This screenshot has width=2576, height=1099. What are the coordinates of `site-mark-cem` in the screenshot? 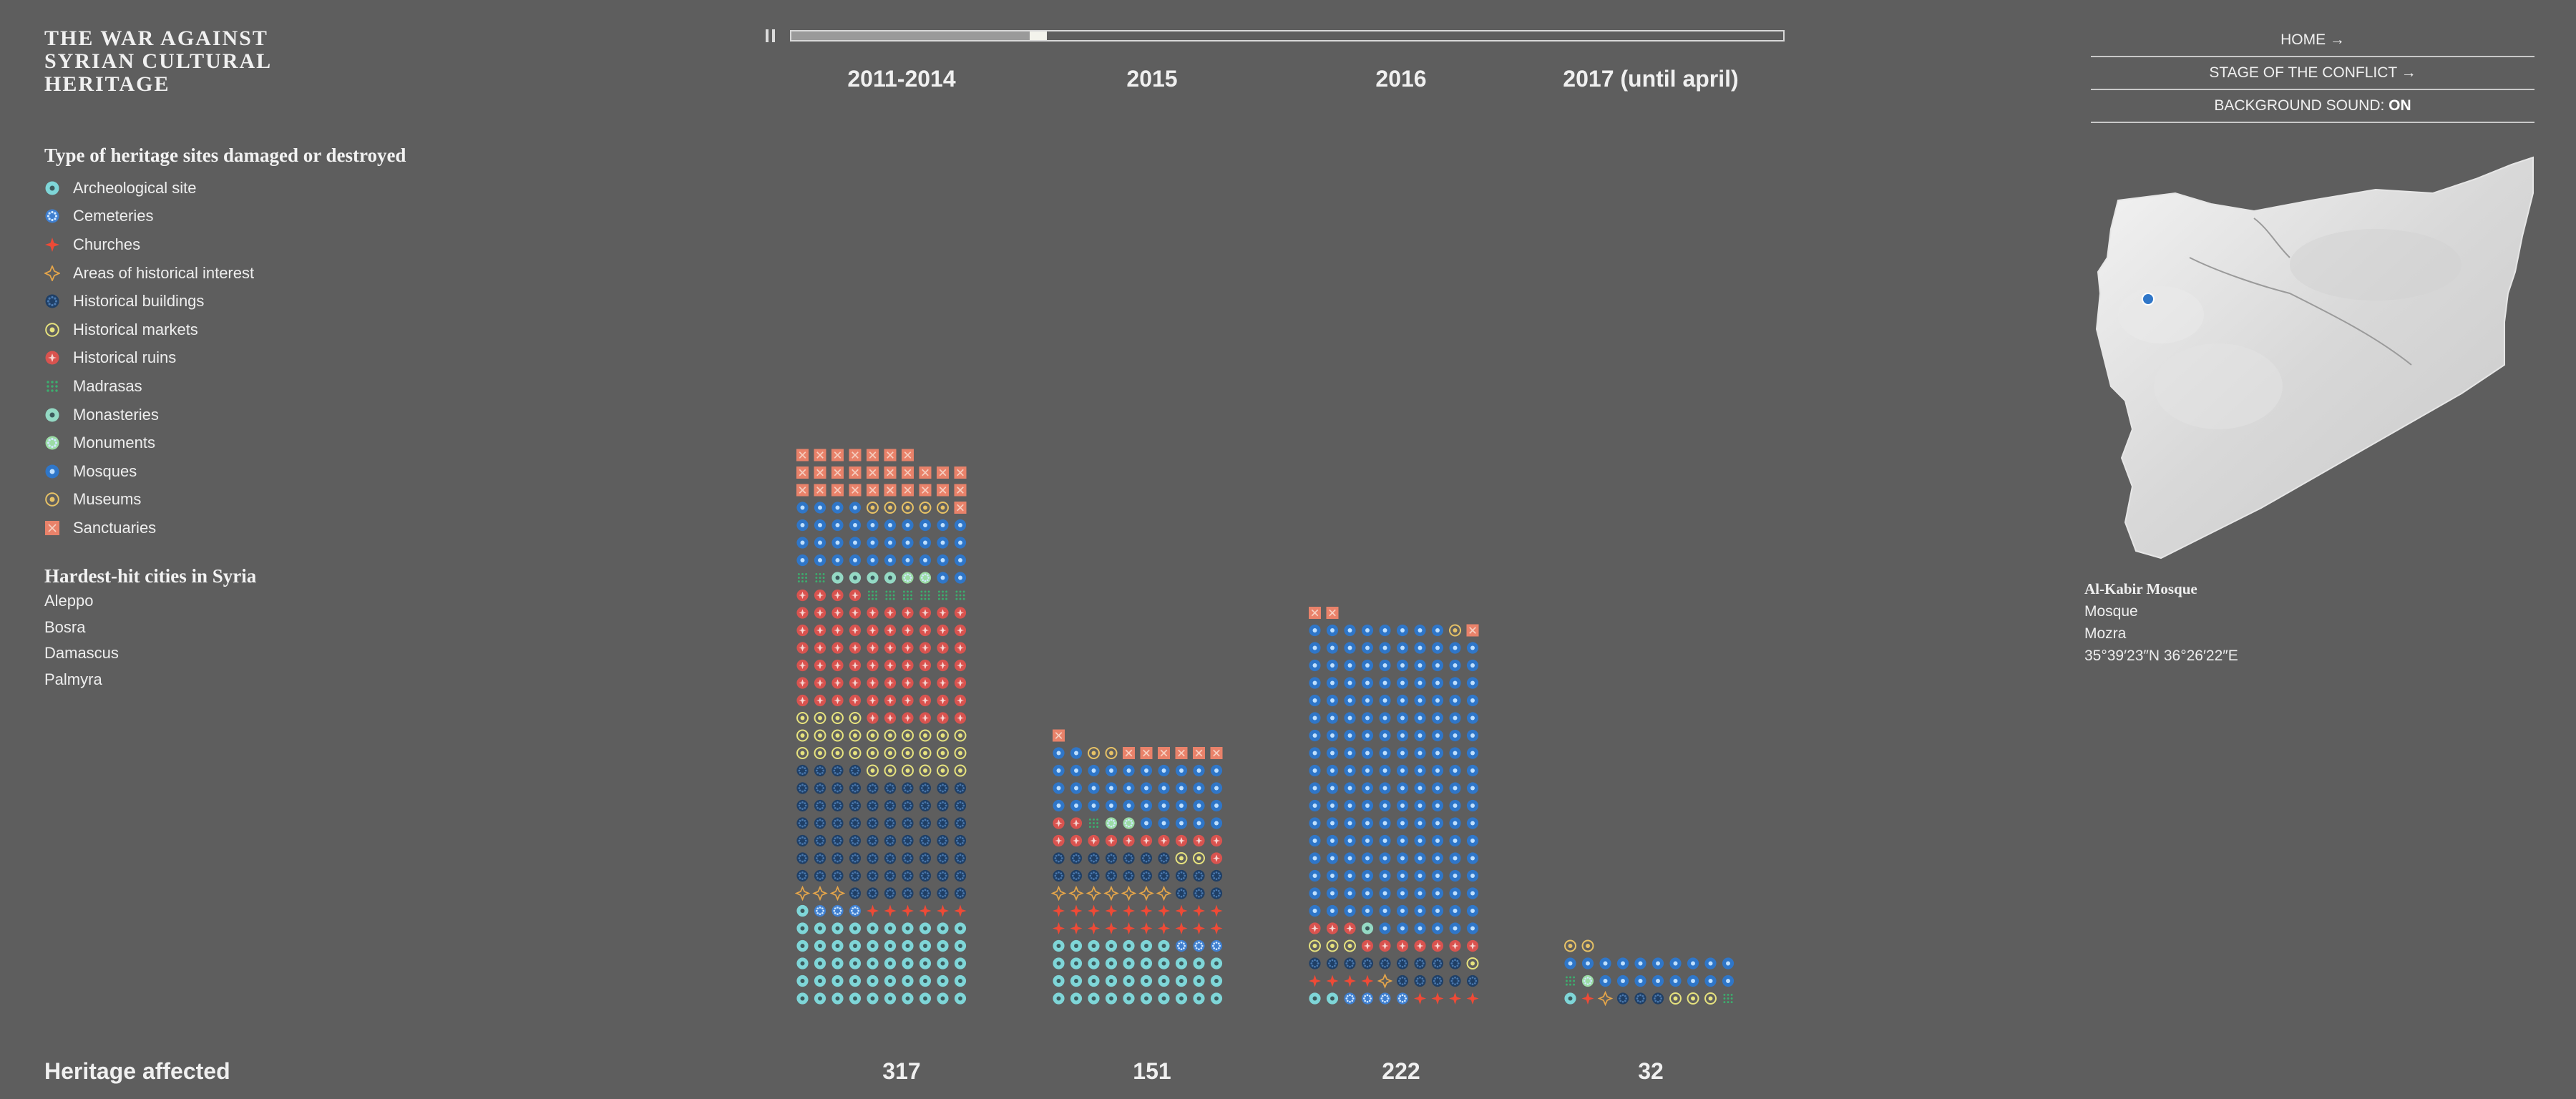 It's located at (1402, 998).